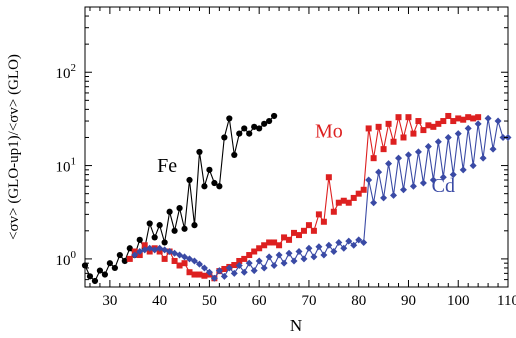  Describe the element at coordinates (66, 72) in the screenshot. I see `y-tick-label: 10²` at that location.